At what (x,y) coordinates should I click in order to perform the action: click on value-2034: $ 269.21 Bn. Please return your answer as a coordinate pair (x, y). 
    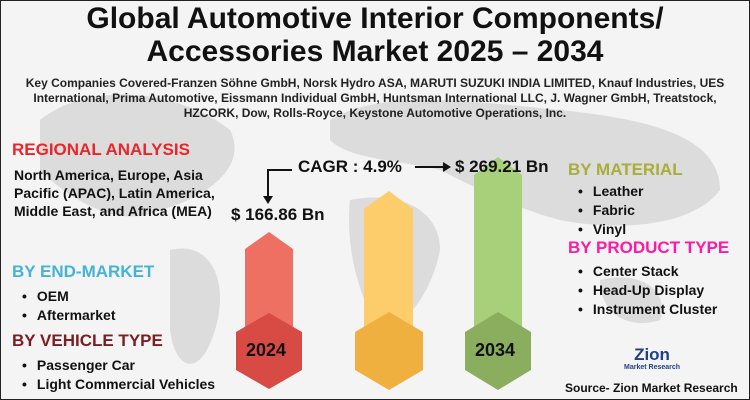
    Looking at the image, I should click on (502, 166).